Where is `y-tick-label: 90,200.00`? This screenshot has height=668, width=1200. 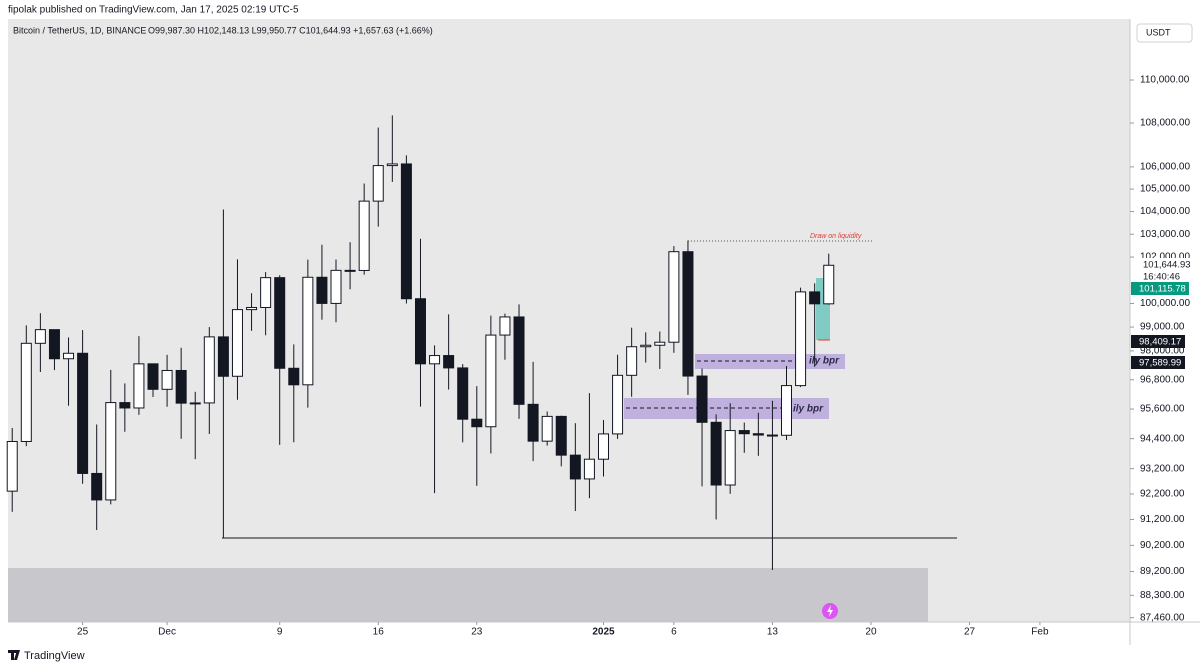
y-tick-label: 90,200.00 is located at coordinates (1162, 545).